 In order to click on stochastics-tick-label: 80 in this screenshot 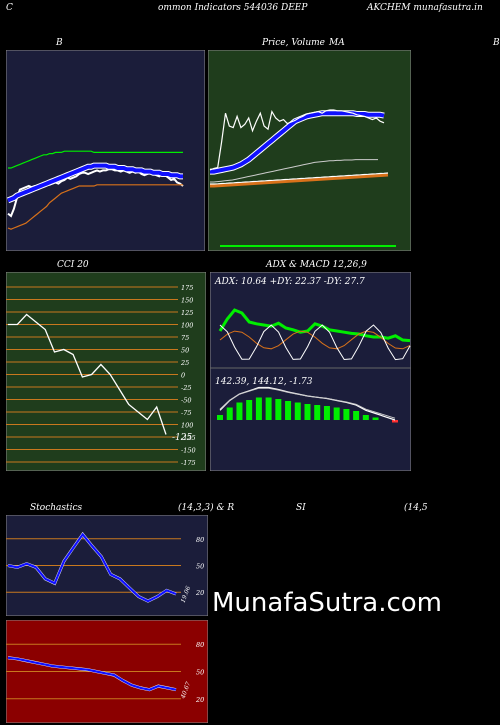, I will do `click(200, 540)`.